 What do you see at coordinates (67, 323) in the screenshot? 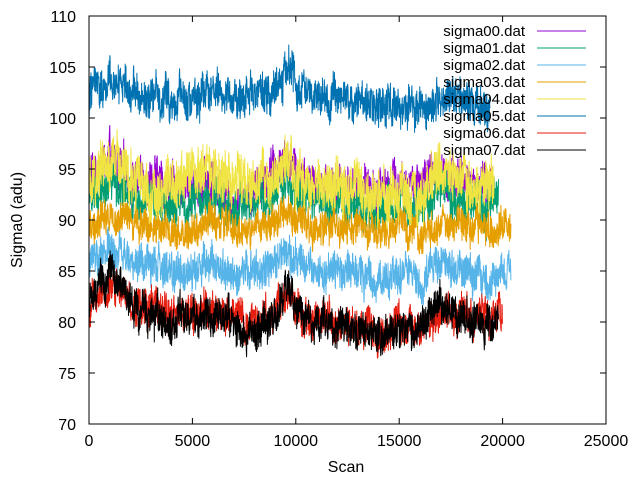
I see `y-tick-label: 80` at bounding box center [67, 323].